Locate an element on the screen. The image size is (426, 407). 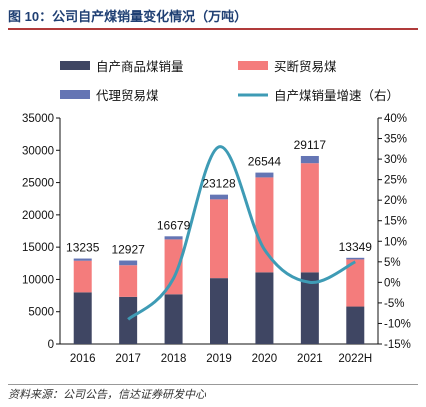
right-tick-label: 25% is located at coordinates (395, 181).